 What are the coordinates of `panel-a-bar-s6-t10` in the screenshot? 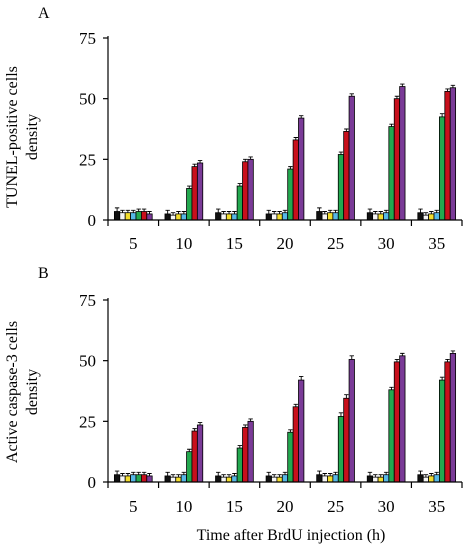 It's located at (194, 193).